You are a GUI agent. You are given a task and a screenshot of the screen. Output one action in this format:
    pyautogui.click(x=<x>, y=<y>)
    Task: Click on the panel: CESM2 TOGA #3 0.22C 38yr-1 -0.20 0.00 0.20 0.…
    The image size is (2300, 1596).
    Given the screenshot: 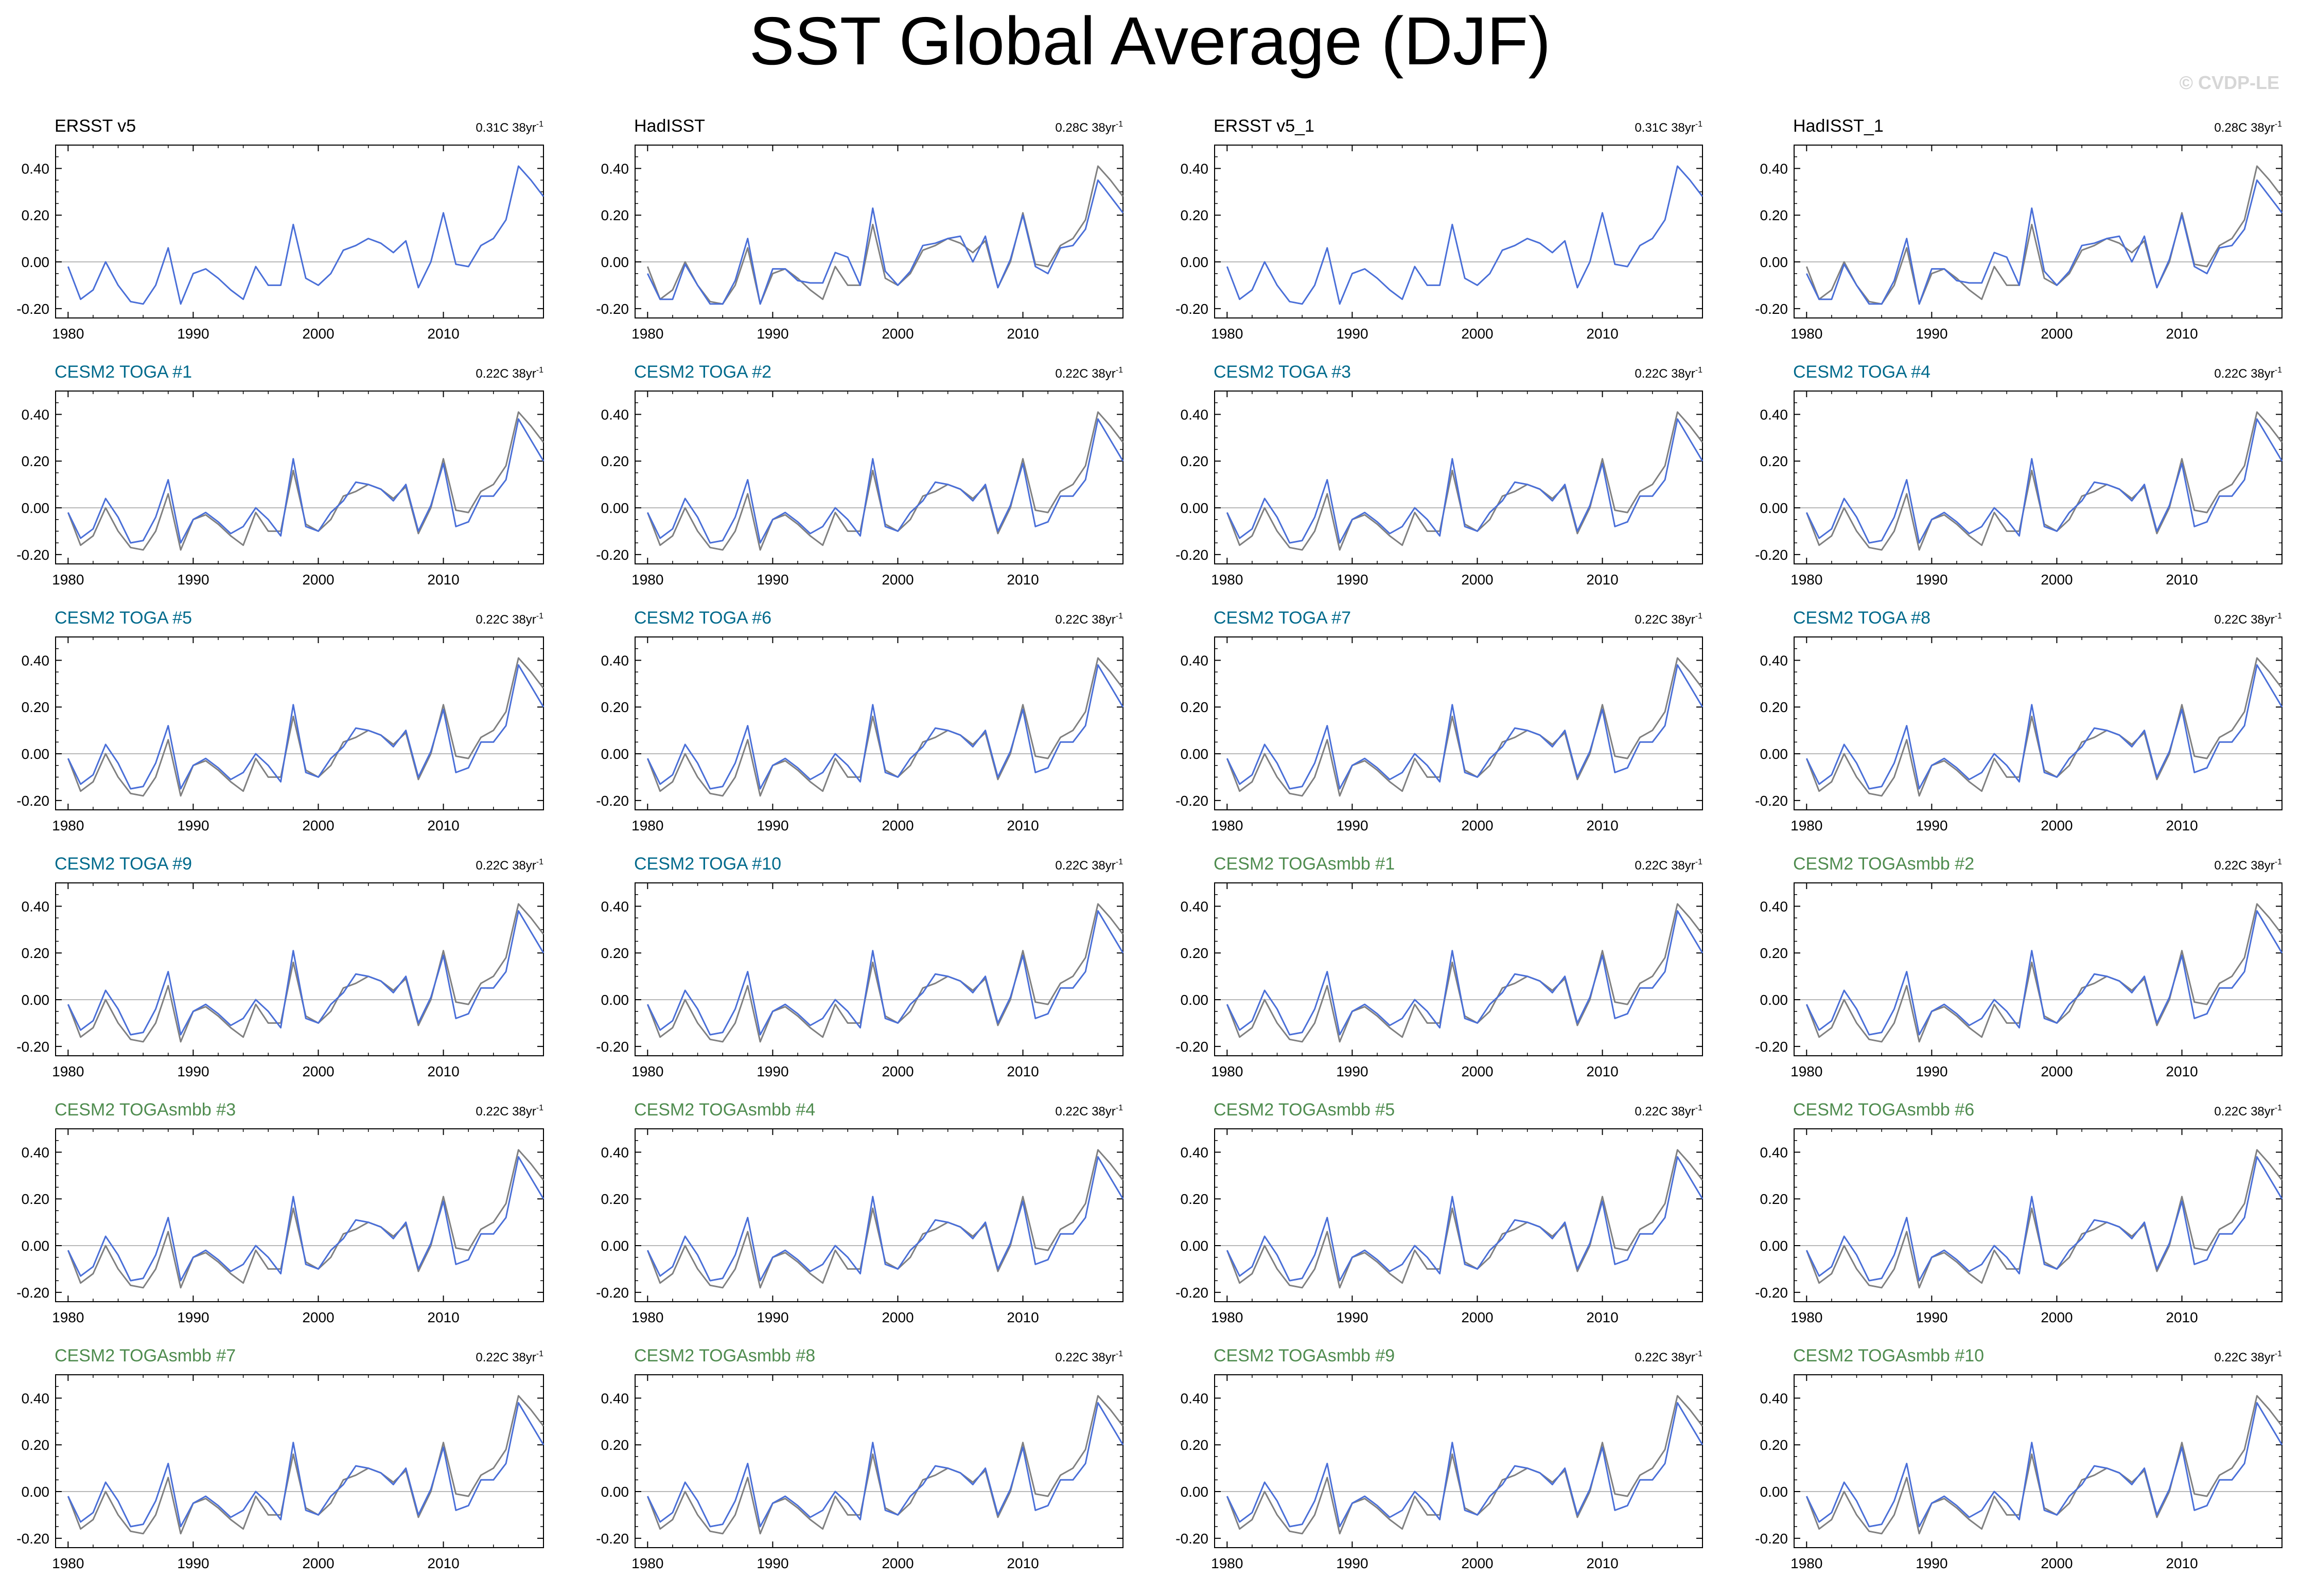 What is the action you would take?
    pyautogui.click(x=1439, y=475)
    